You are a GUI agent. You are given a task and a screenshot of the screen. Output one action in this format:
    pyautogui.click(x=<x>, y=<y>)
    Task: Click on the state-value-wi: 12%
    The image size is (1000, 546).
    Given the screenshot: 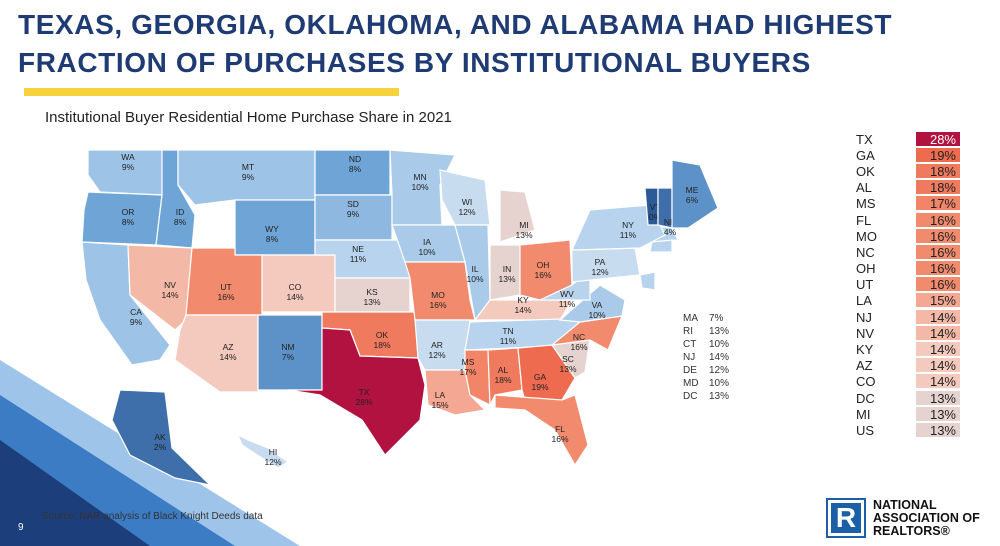 What is the action you would take?
    pyautogui.click(x=466, y=212)
    